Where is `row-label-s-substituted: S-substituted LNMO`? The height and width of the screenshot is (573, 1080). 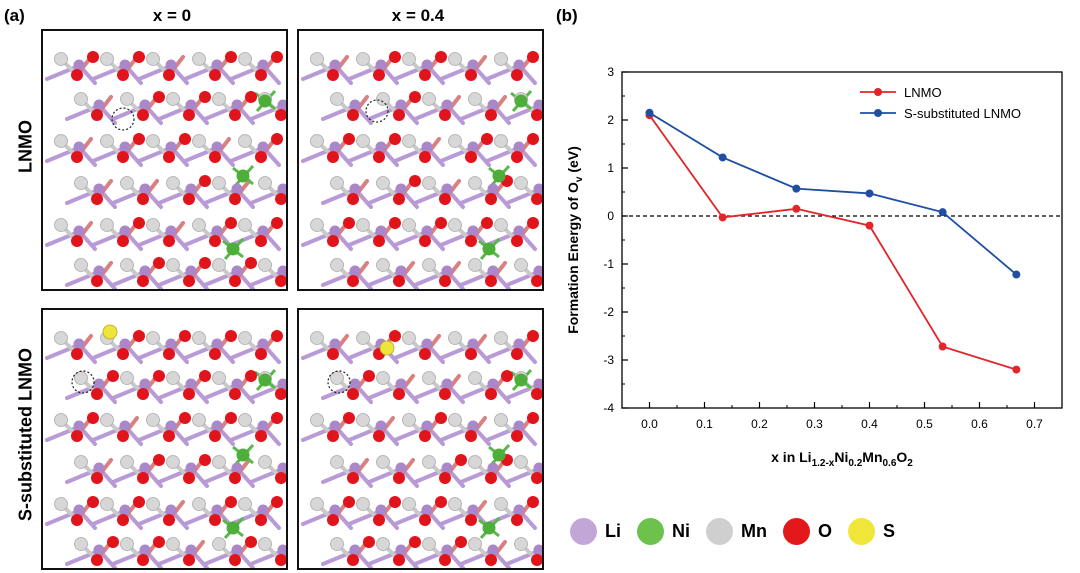 row-label-s-substituted: S-substituted LNMO is located at coordinates (25, 434).